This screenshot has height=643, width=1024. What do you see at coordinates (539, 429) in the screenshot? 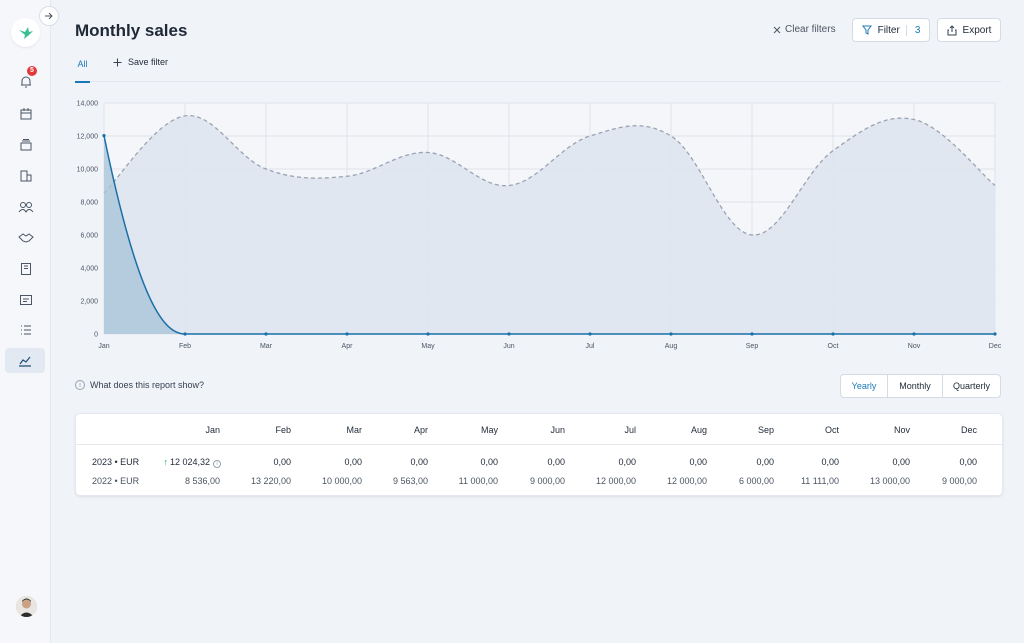
I see `table-header: Jan Feb Mar Apr May Jun Jul Aug Sep Oct Nov Dec` at bounding box center [539, 429].